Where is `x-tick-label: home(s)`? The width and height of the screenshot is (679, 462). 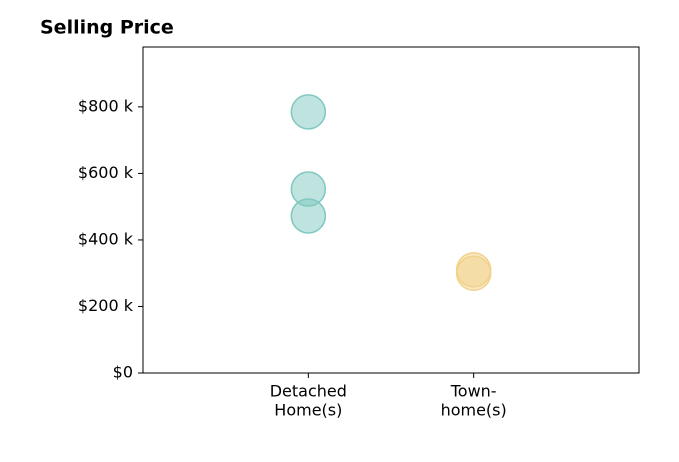
x-tick-label: home(s) is located at coordinates (474, 410).